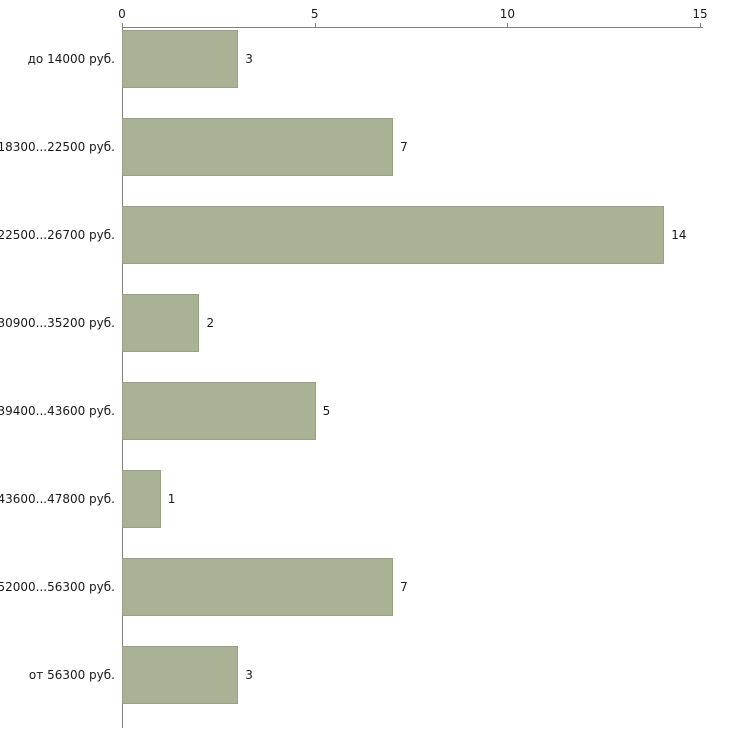  What do you see at coordinates (679, 235) in the screenshot?
I see `value-label: 14` at bounding box center [679, 235].